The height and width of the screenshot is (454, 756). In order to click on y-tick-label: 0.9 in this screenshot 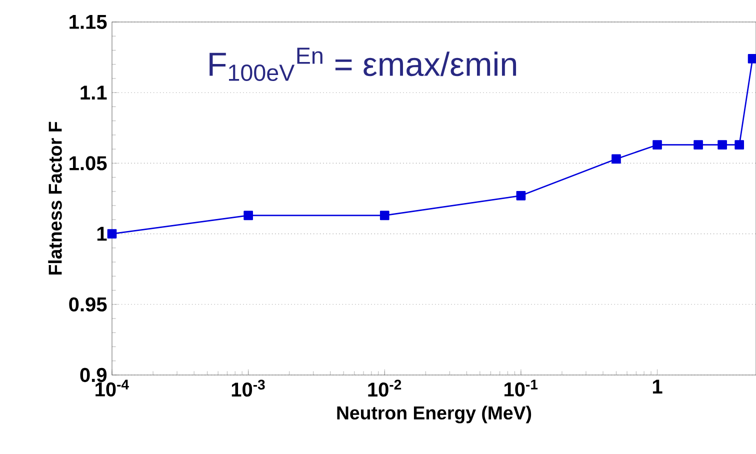, I will do `click(93, 375)`.